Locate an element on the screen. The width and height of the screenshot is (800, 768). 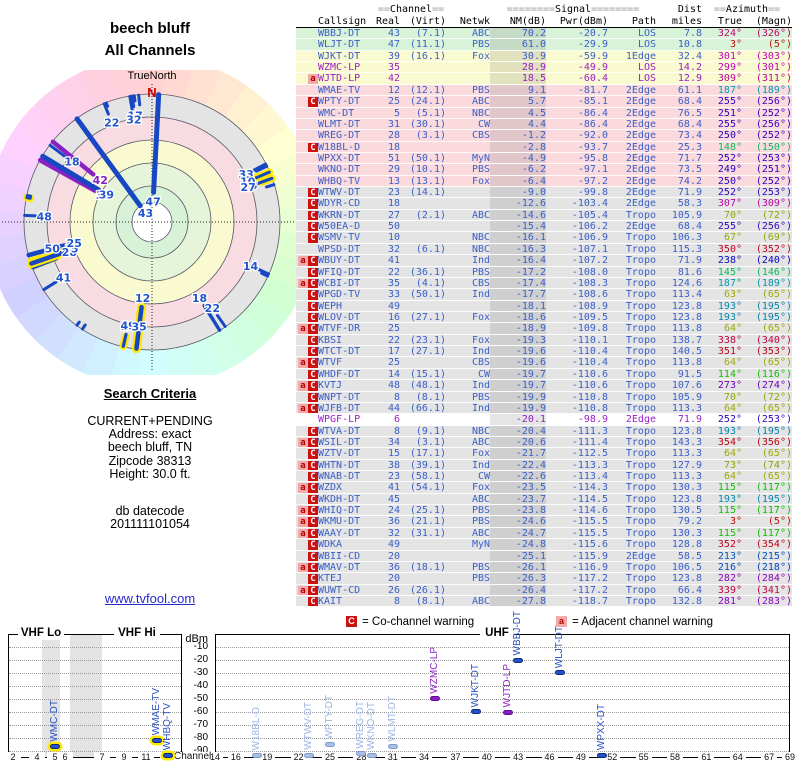
real-channel-cell: 42 is located at coordinates (393, 78).